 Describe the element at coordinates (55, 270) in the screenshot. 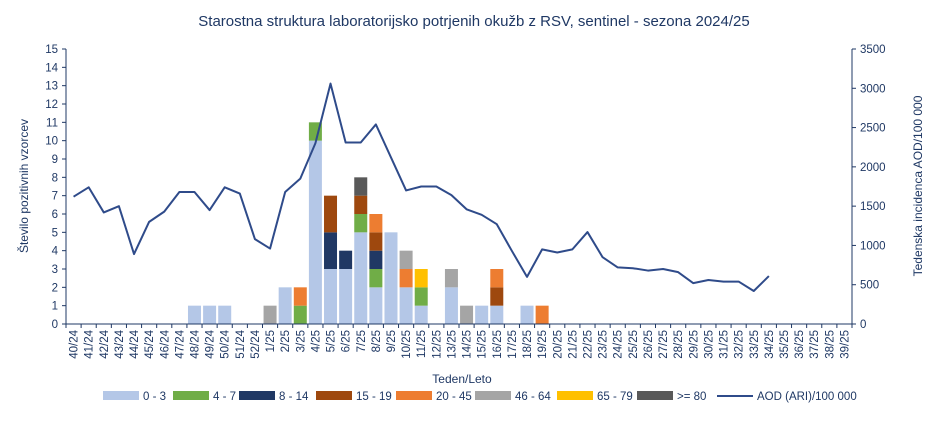

I see `left-tick-label: 3` at that location.